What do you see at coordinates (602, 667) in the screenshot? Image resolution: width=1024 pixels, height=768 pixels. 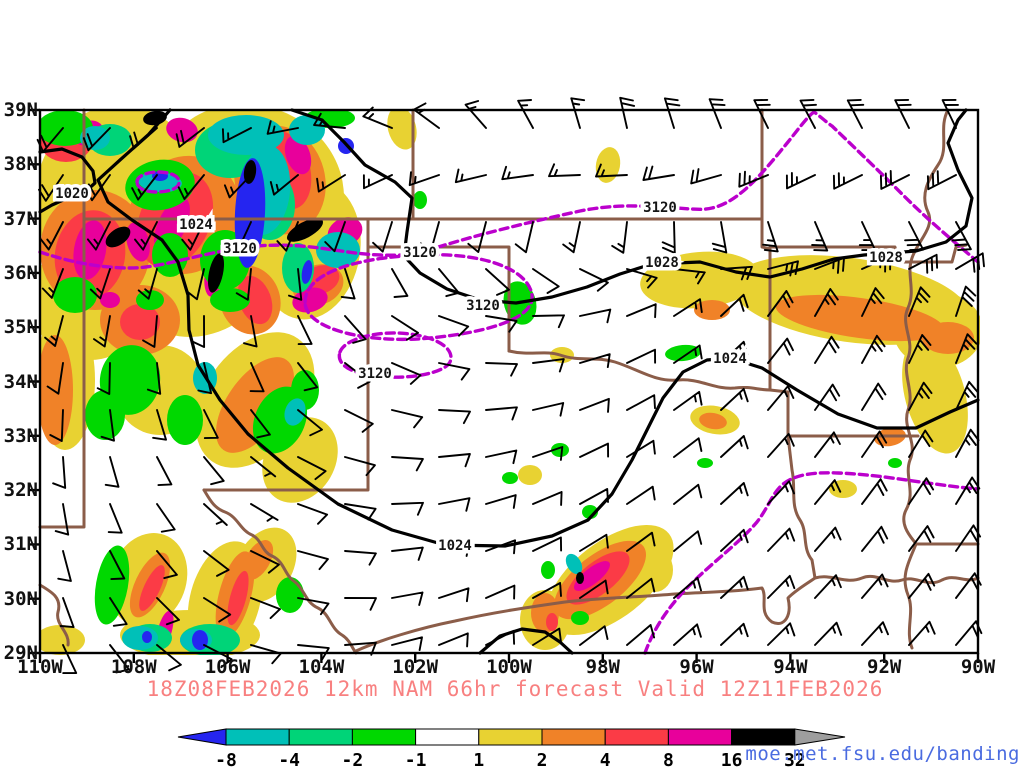 I see `lon-tick-label: 98W` at bounding box center [602, 667].